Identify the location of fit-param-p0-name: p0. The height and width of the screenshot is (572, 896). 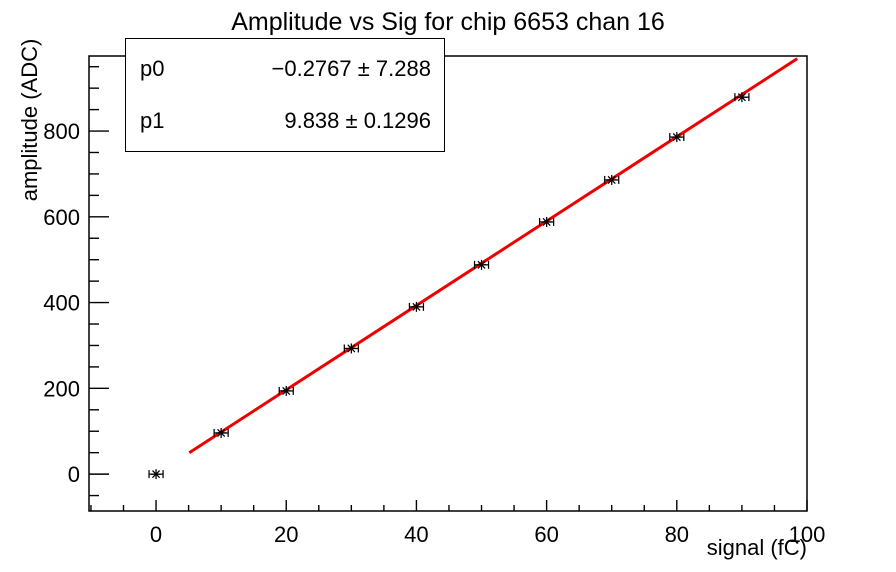
(152, 68).